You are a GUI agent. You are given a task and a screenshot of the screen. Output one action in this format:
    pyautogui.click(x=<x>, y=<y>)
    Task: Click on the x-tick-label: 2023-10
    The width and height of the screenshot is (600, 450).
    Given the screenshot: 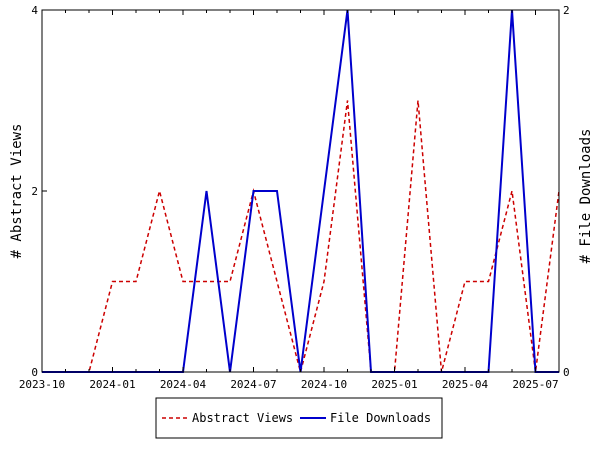 What is the action you would take?
    pyautogui.click(x=42, y=384)
    